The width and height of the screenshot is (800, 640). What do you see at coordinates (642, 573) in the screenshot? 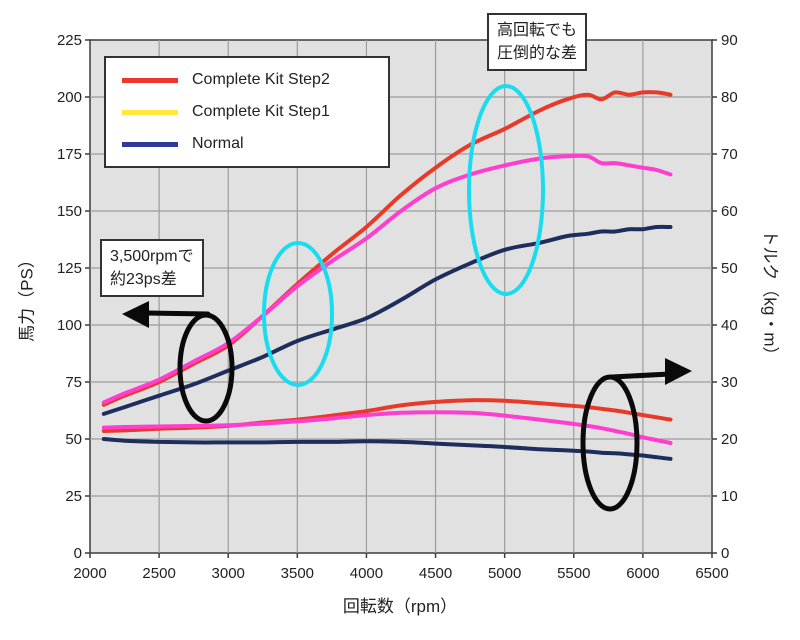
I see `x-tick-label: 6000` at bounding box center [642, 573].